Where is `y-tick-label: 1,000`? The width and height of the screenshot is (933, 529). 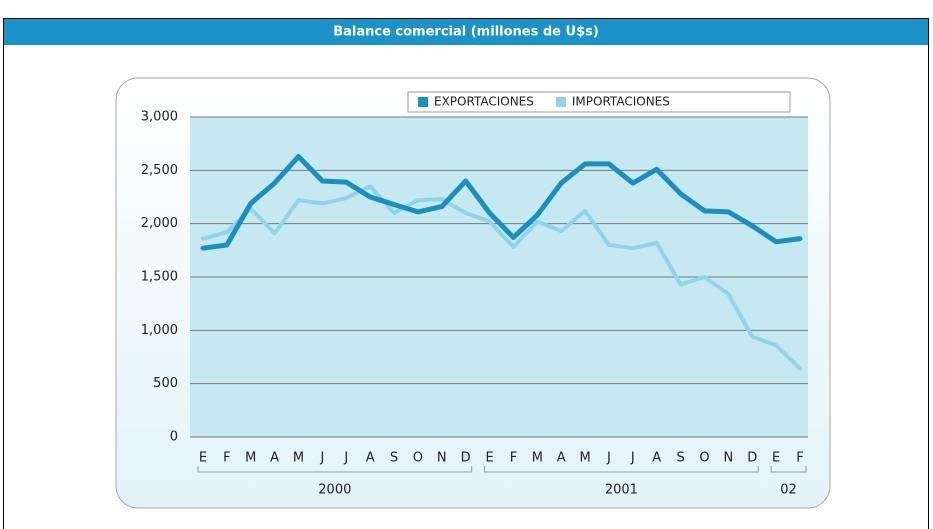 y-tick-label: 1,000 is located at coordinates (159, 330).